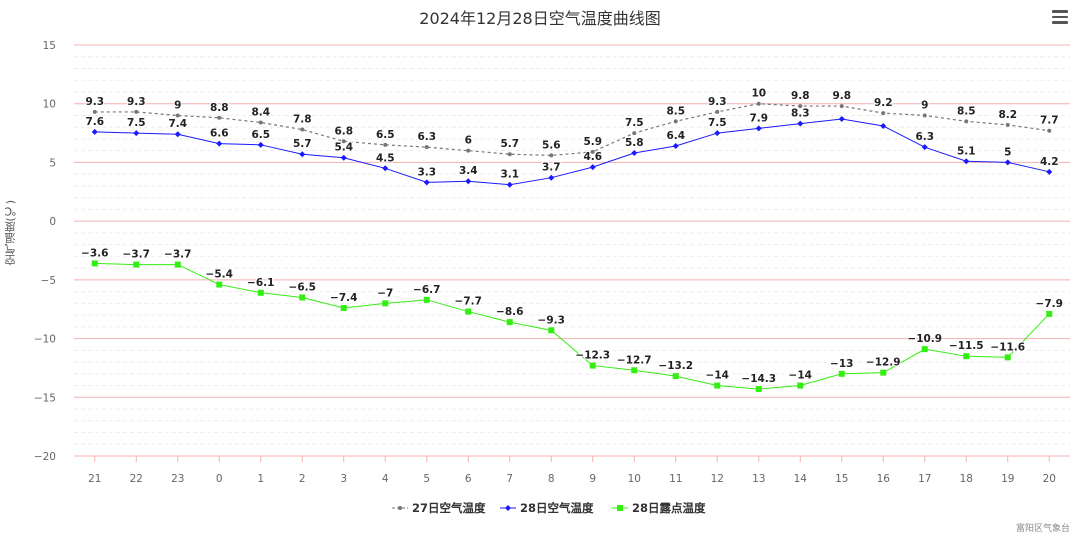  Describe the element at coordinates (1049, 121) in the screenshot. I see `data-label: 7.7` at that location.